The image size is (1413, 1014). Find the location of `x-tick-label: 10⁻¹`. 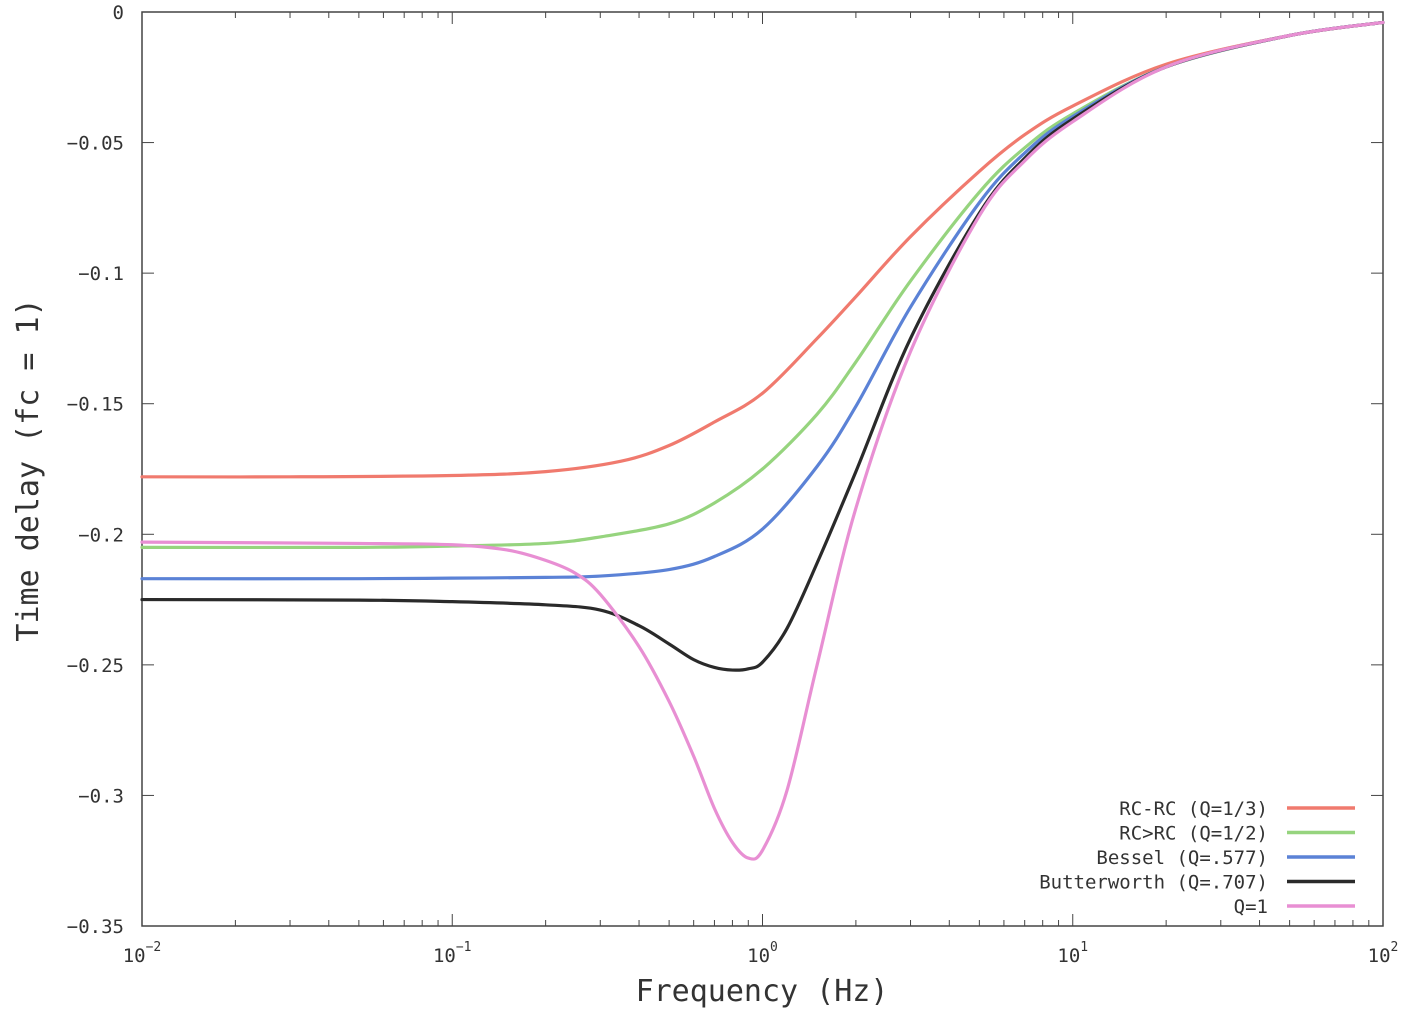

x-tick-label: 10⁻¹ is located at coordinates (452, 953).